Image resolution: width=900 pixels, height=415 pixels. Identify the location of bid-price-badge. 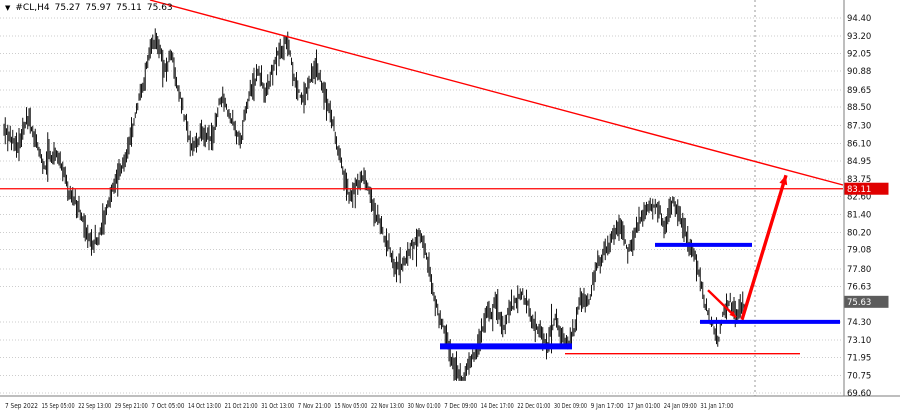
(866, 301).